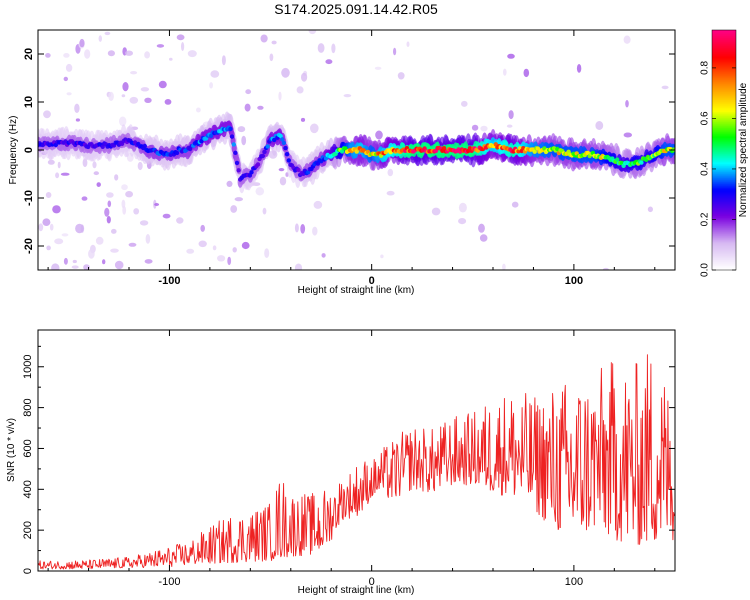  I want to click on colorbar-ticks: 0.0 0.2 0.4 0.6 0.8, so click(718, 169).